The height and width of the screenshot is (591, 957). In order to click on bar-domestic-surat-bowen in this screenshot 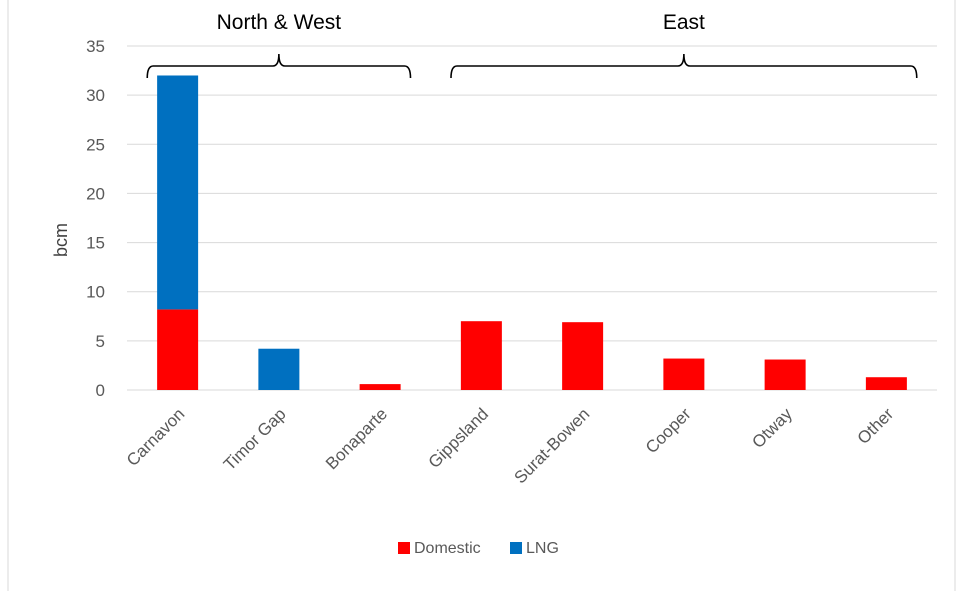, I will do `click(583, 356)`.